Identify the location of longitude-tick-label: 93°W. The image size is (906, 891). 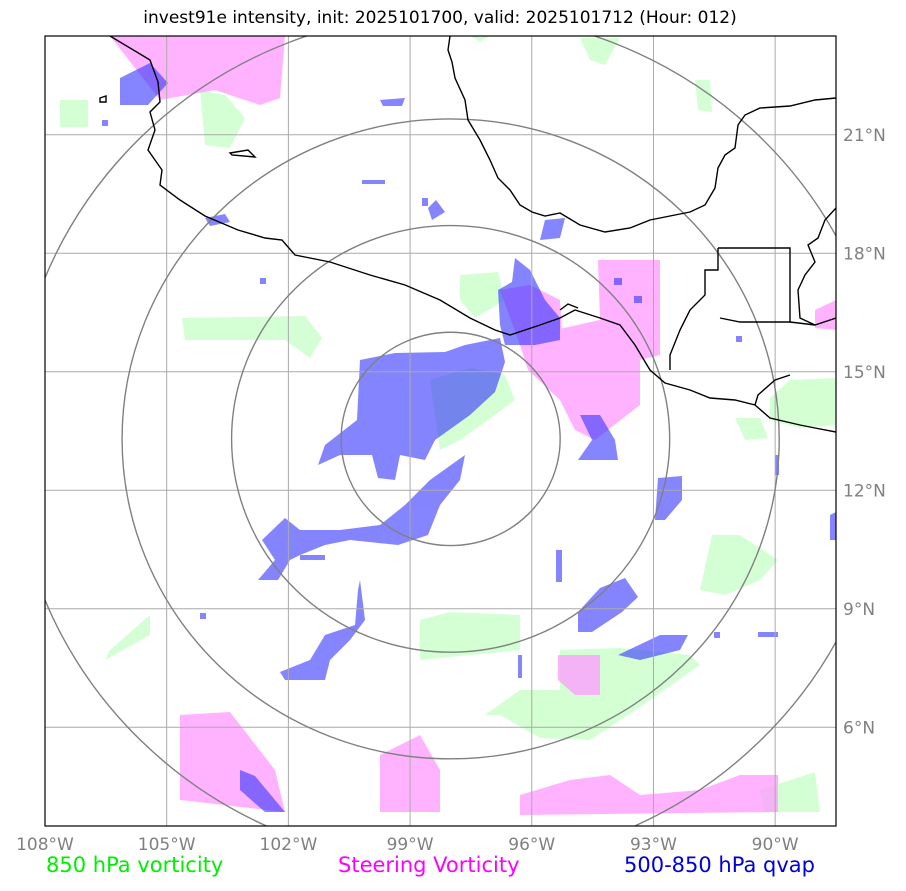
(653, 845).